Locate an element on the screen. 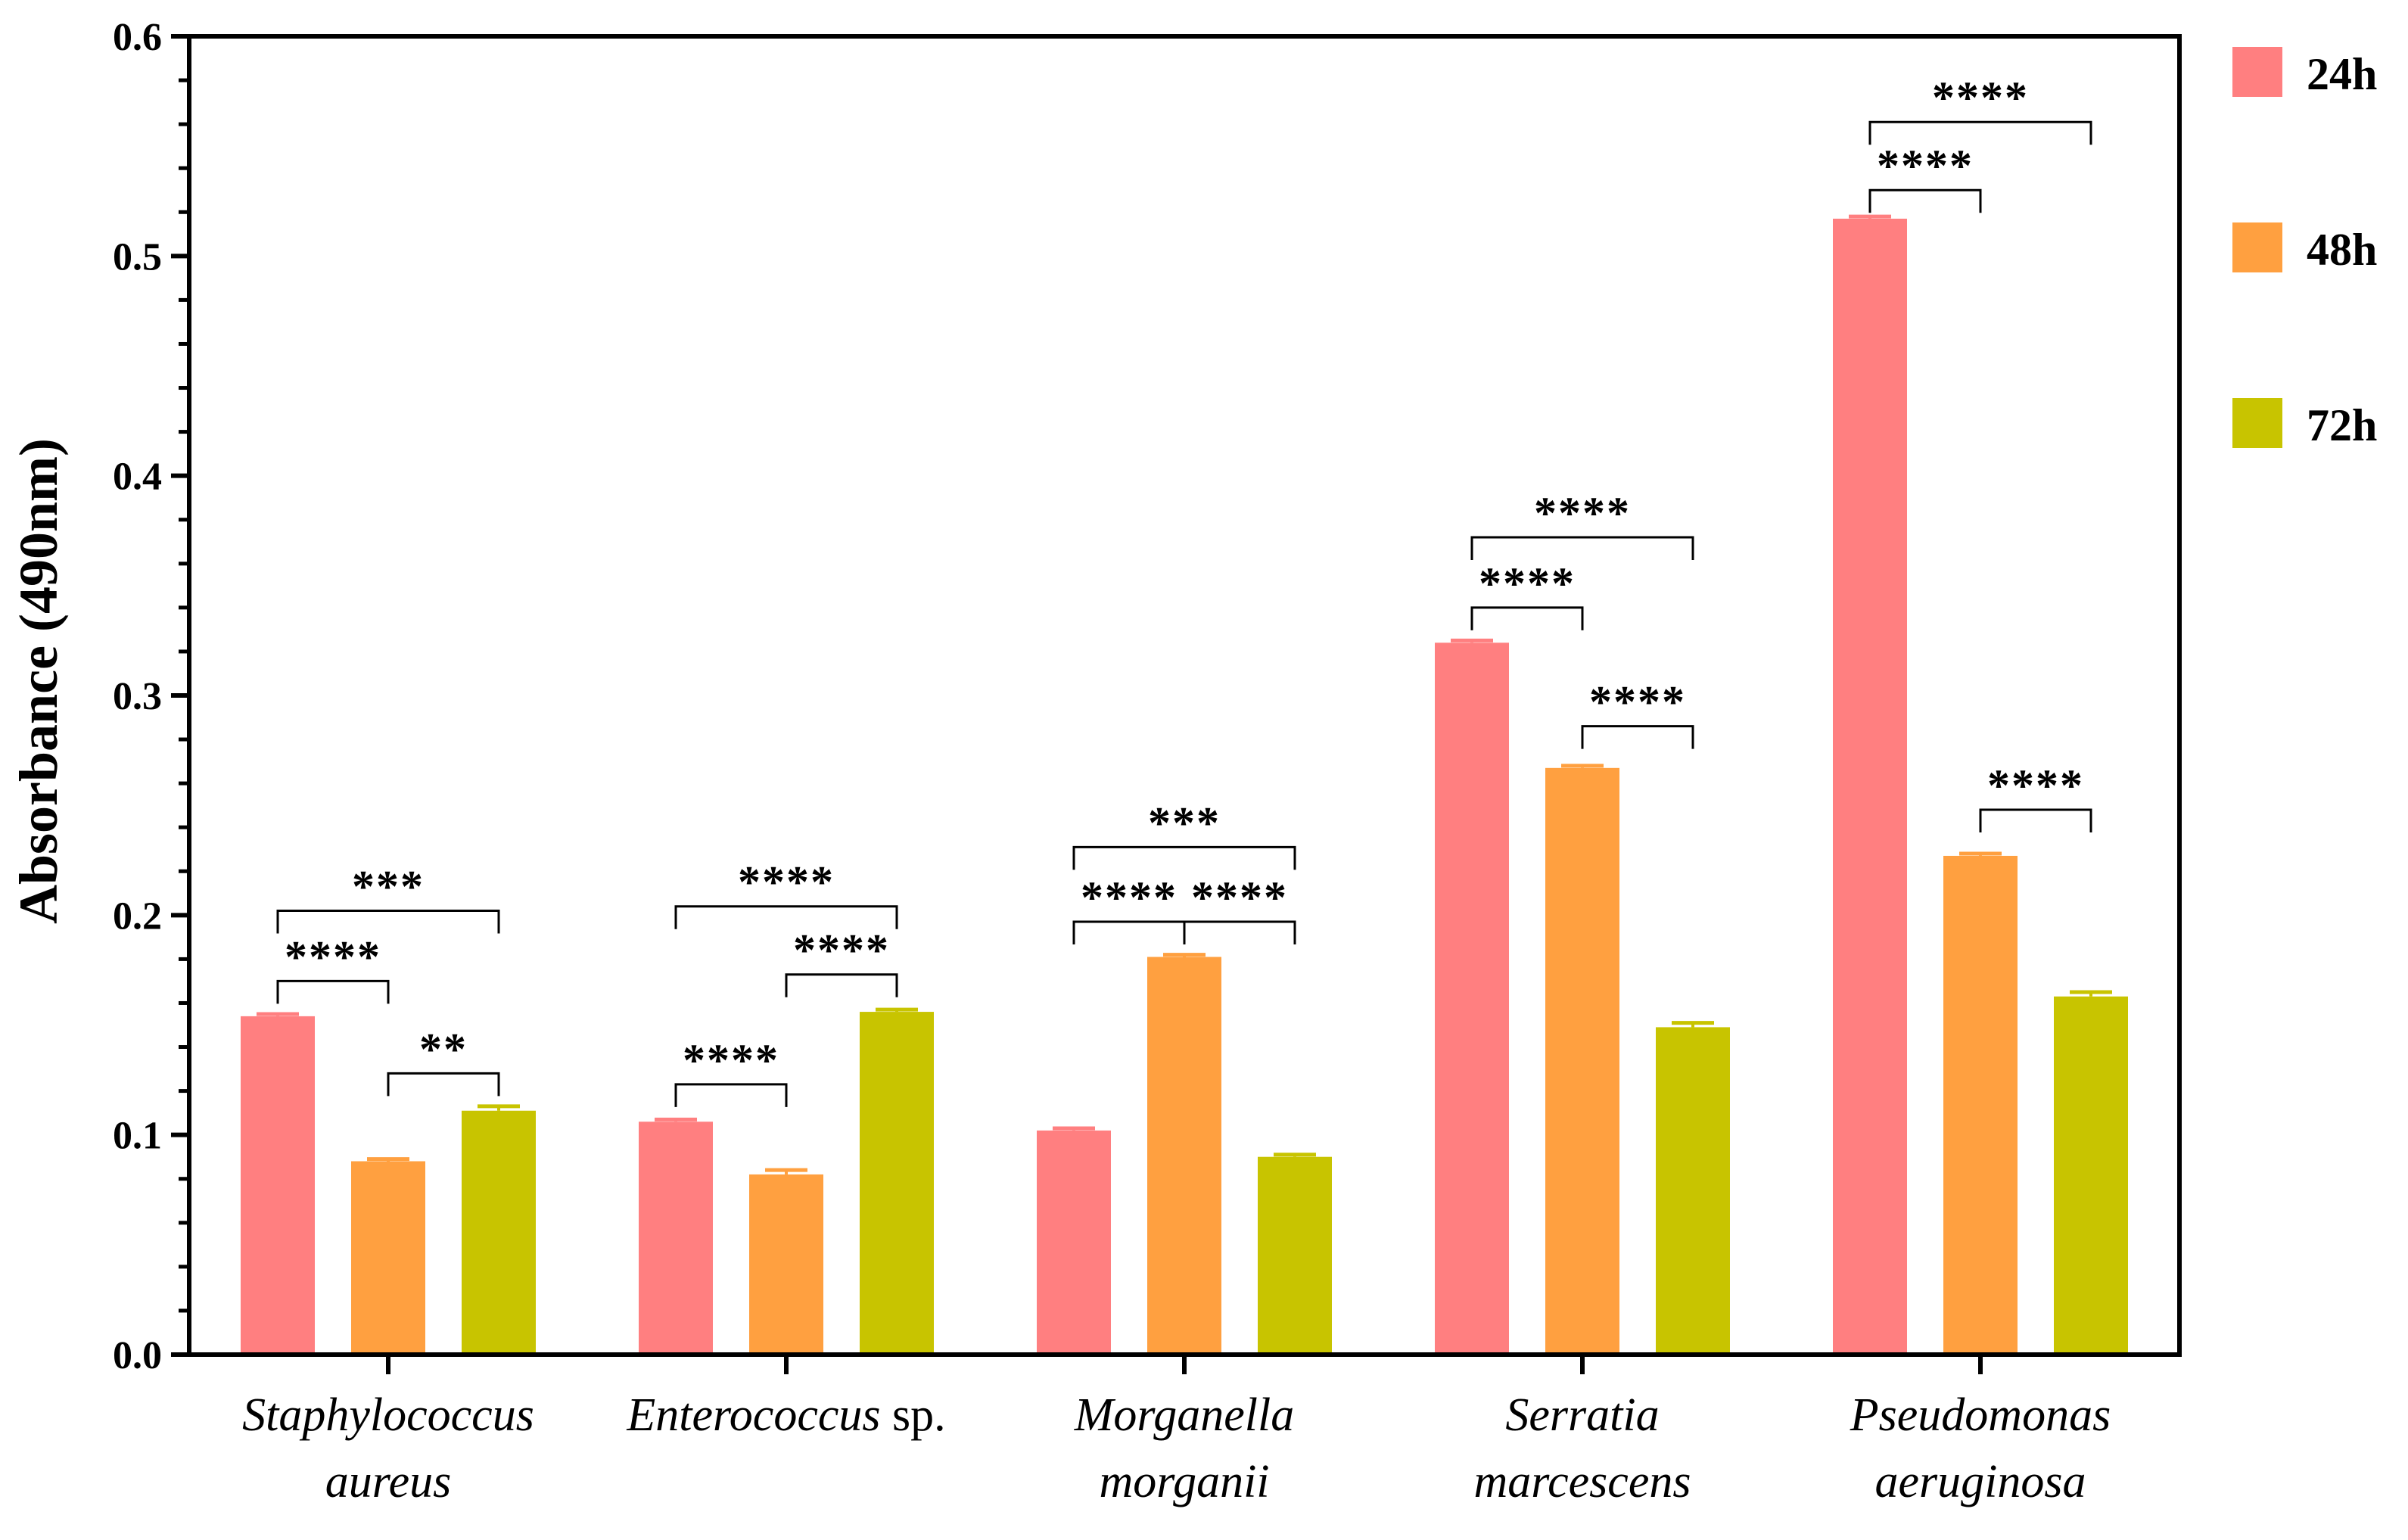 The image size is (2408, 1540). significance-label-10: **** is located at coordinates (1582, 513).